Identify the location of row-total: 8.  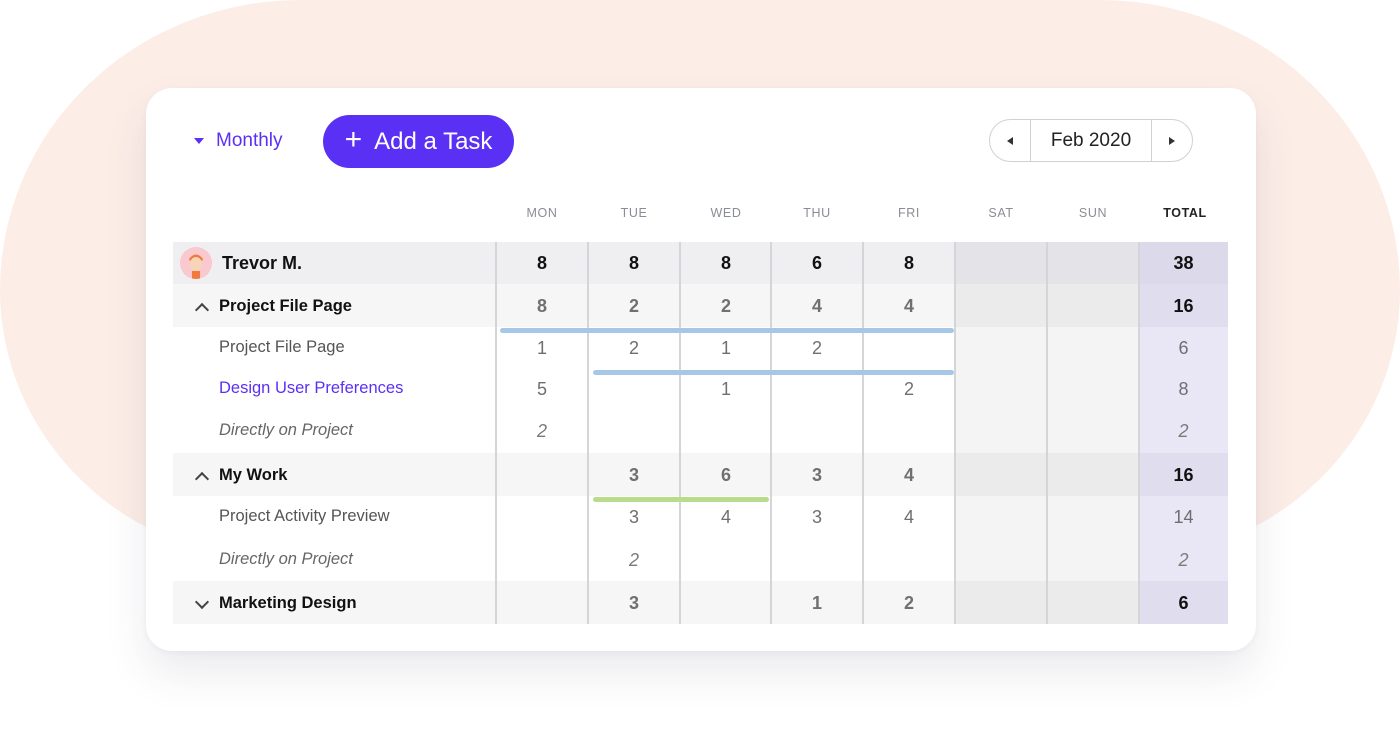
(1183, 388).